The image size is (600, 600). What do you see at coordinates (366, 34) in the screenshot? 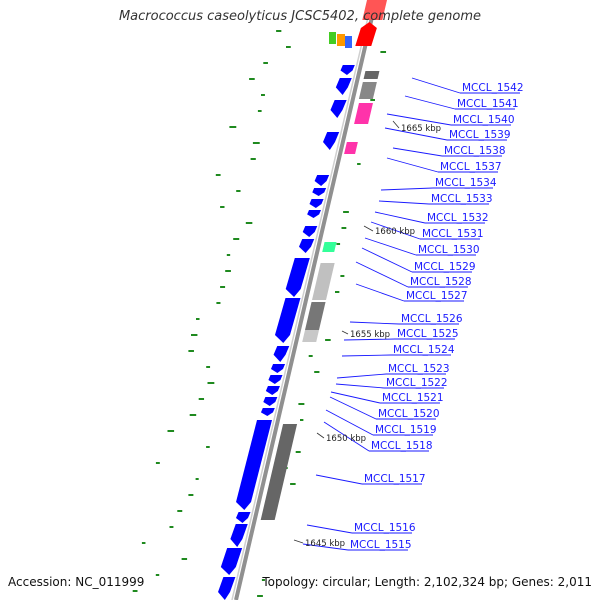
I see `red-feature-arrow` at bounding box center [366, 34].